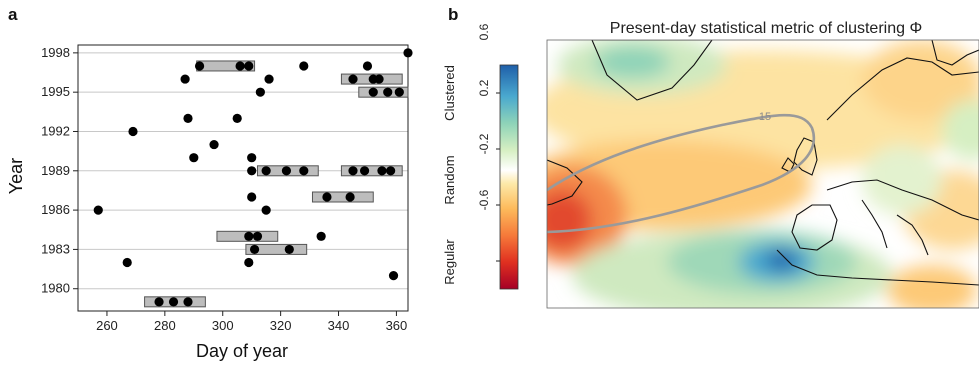  I want to click on y-tick-label: 1992, so click(55, 130).